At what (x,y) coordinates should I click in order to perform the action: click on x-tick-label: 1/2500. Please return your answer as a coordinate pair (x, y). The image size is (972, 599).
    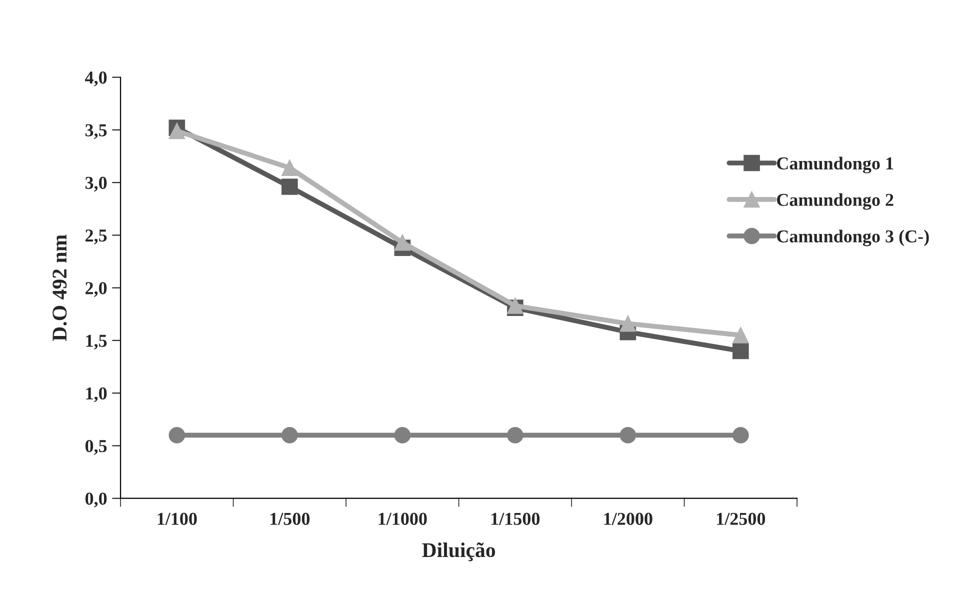
    Looking at the image, I should click on (741, 518).